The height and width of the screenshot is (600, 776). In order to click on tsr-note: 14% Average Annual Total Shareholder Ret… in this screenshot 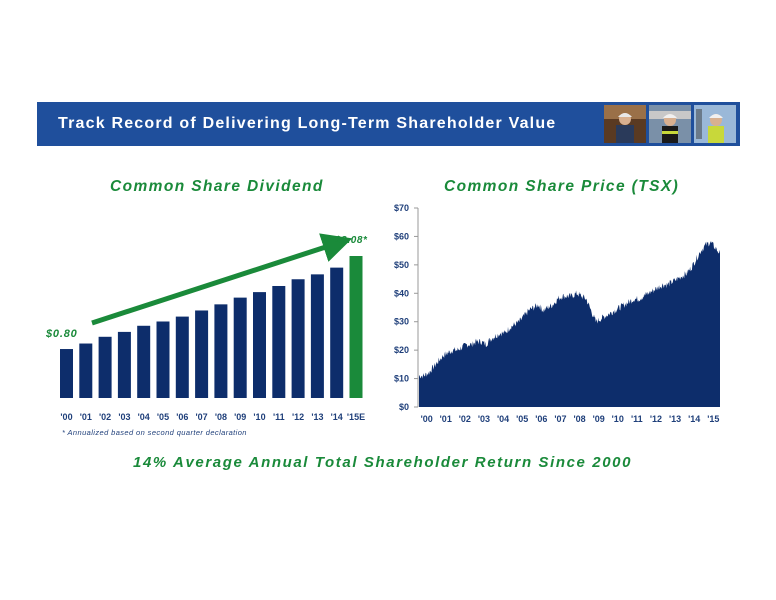, I will do `click(383, 462)`.